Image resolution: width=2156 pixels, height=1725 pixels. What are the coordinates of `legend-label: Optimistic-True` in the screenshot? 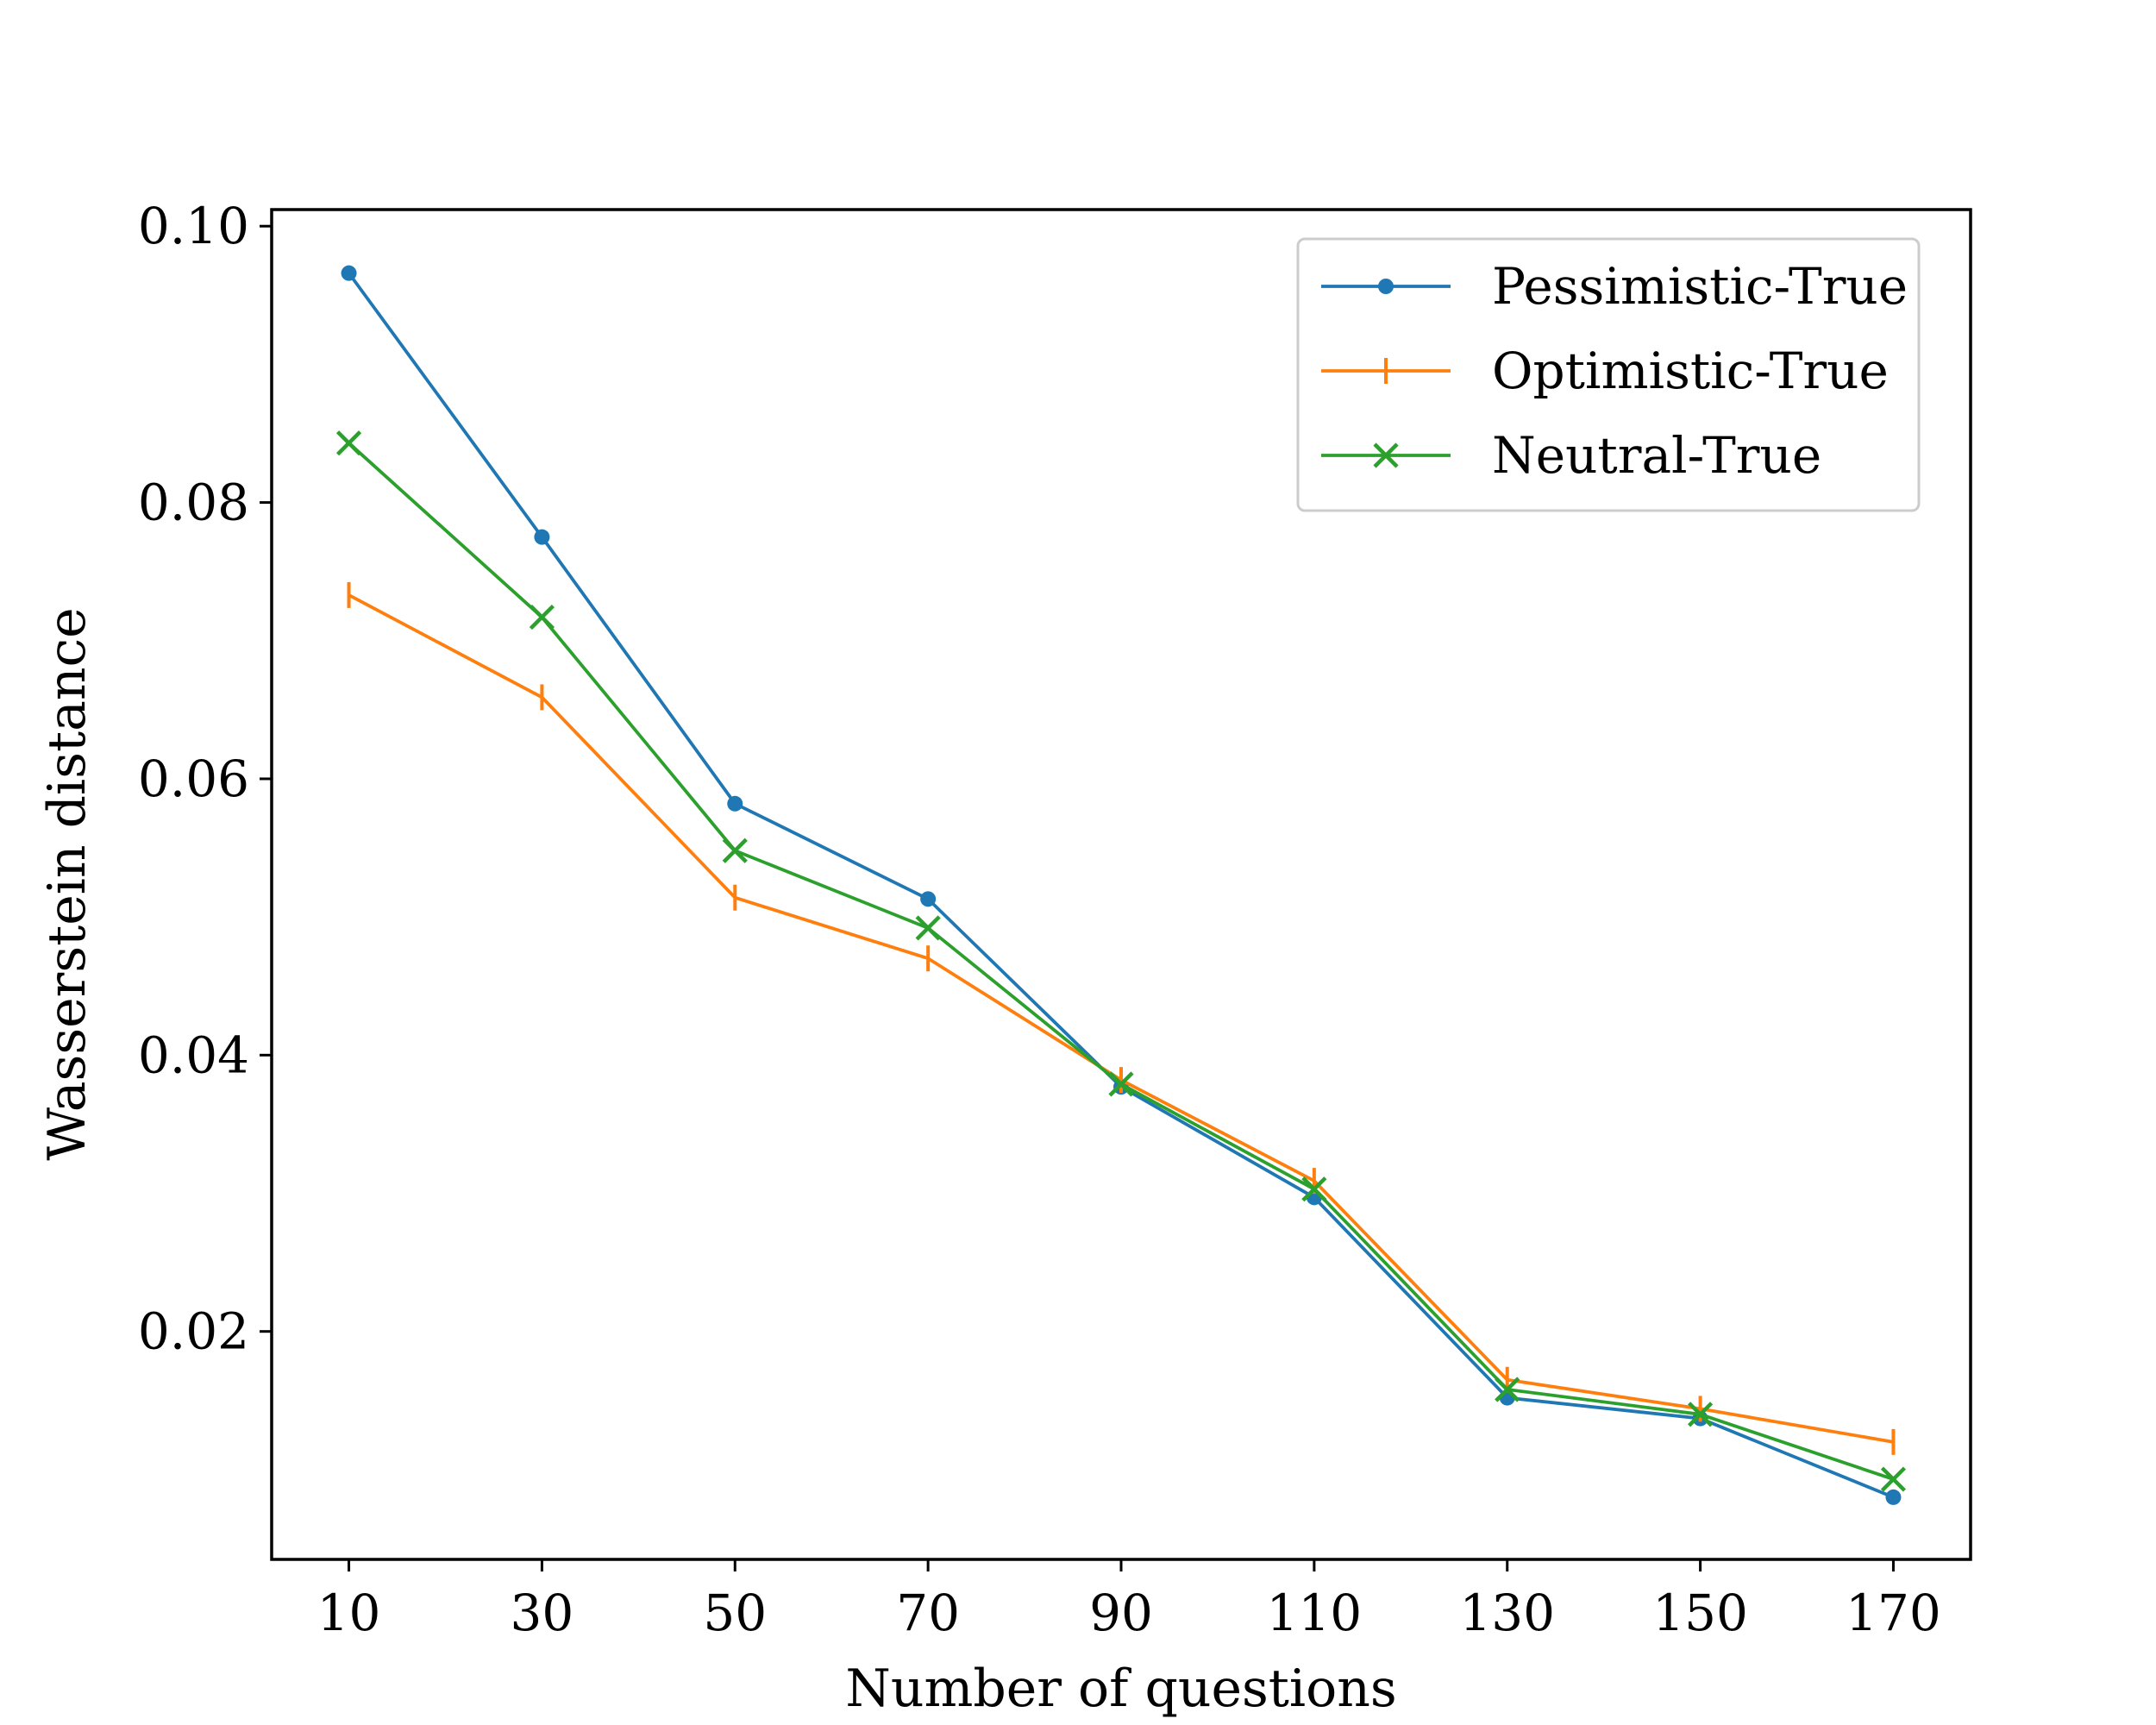 It's located at (1690, 371).